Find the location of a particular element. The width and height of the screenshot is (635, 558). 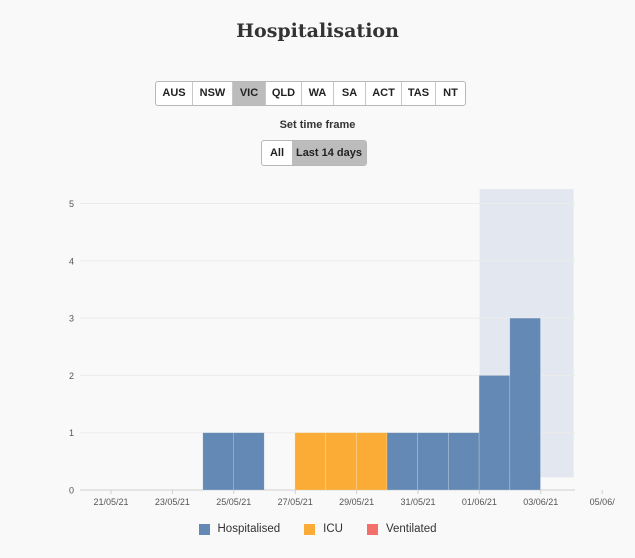

legend-item-icu: ICU is located at coordinates (323, 529).